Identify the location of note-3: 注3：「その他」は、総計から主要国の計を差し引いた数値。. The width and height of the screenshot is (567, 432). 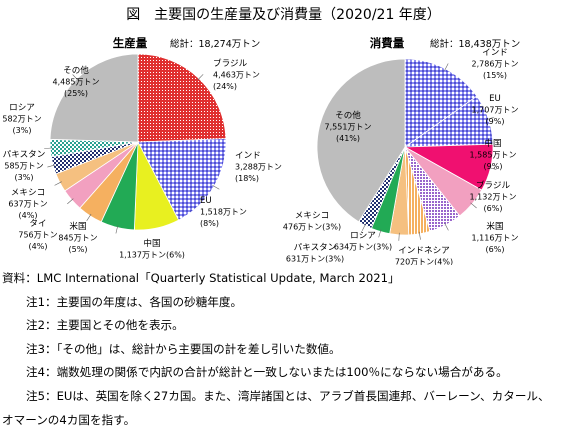
(183, 348).